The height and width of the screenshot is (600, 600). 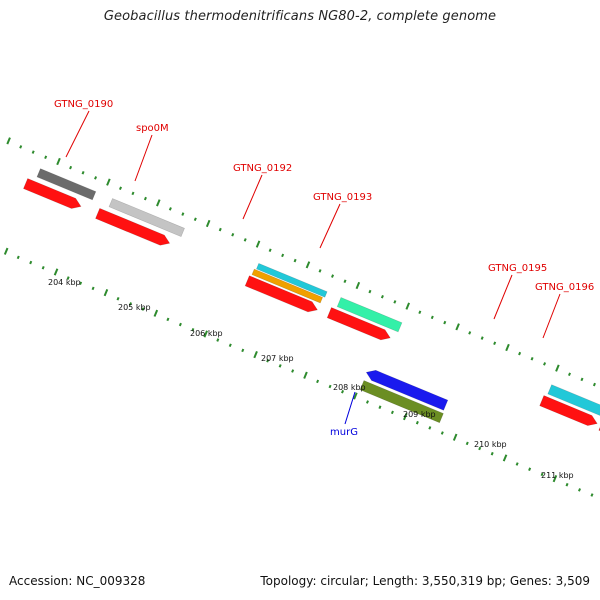 What do you see at coordinates (262, 168) in the screenshot?
I see `gene-label-gtng_0192: GTNG_0192` at bounding box center [262, 168].